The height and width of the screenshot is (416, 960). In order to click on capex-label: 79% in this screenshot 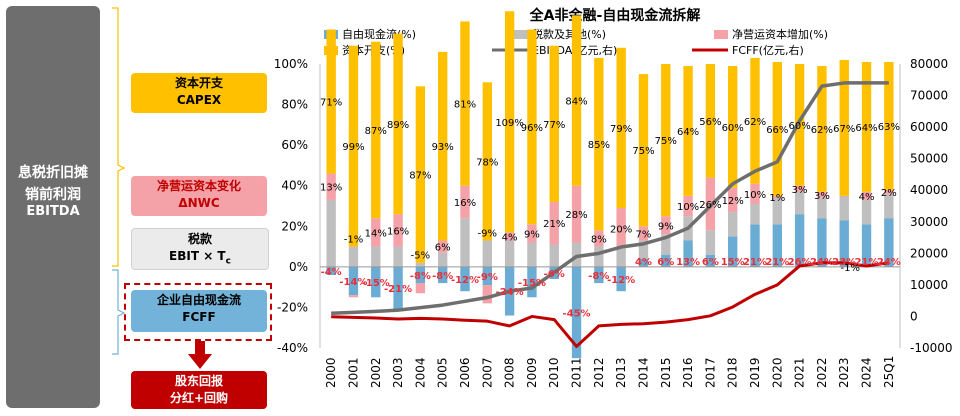, I will do `click(621, 129)`.